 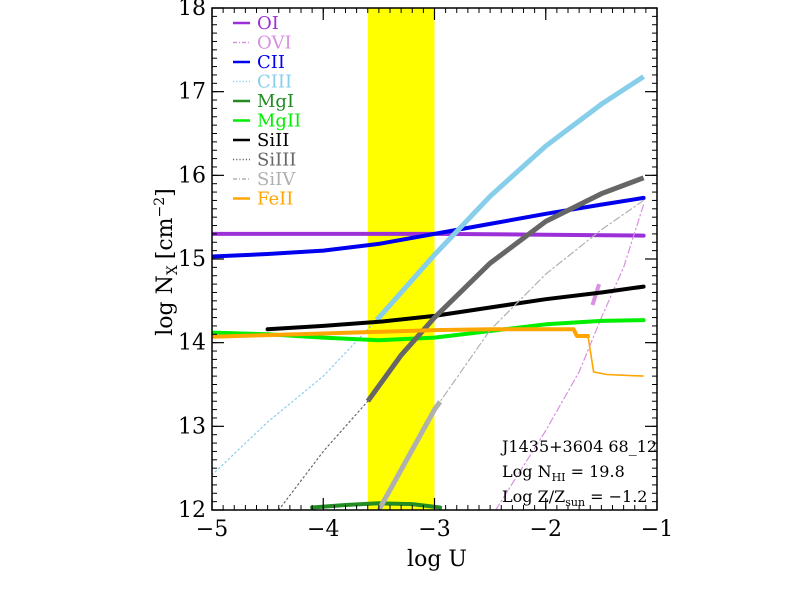 I want to click on legend-item-ciii: CIII, so click(x=262, y=82).